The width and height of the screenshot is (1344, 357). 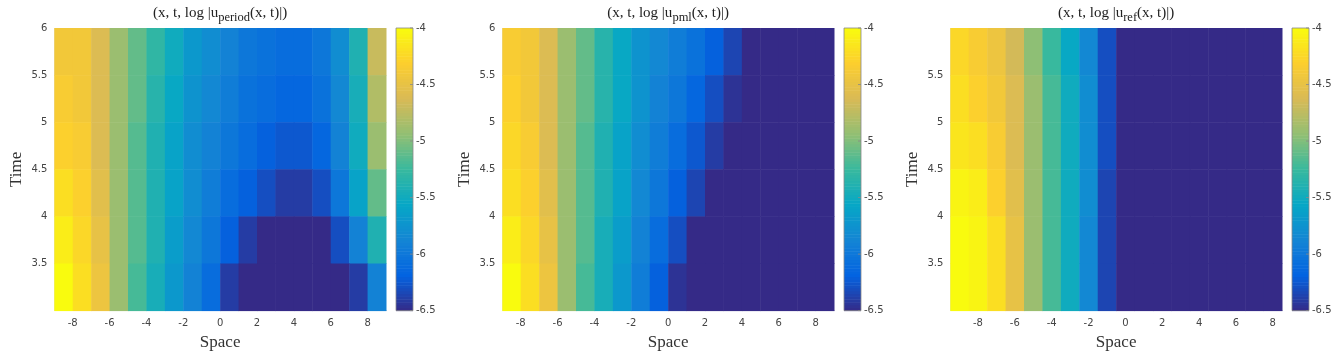 What do you see at coordinates (1116, 14) in the screenshot?
I see `chart-title: (x, t, log |u$_{ref}$(x, t)|)` at bounding box center [1116, 14].